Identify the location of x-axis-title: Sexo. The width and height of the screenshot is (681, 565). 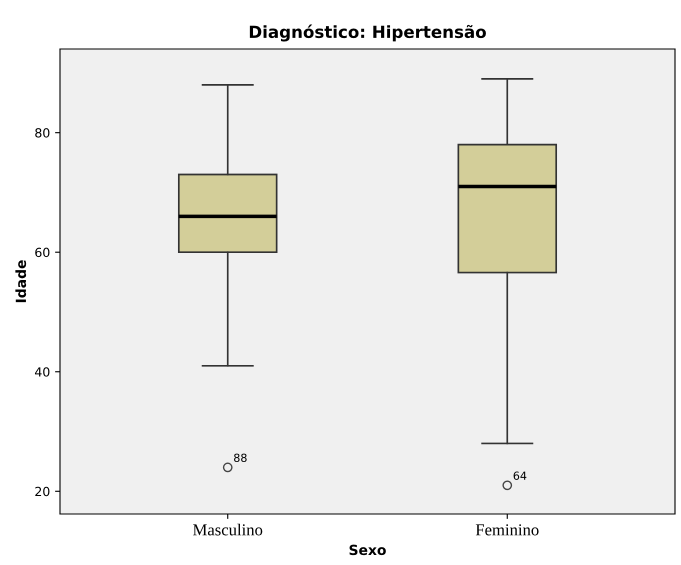
(368, 550).